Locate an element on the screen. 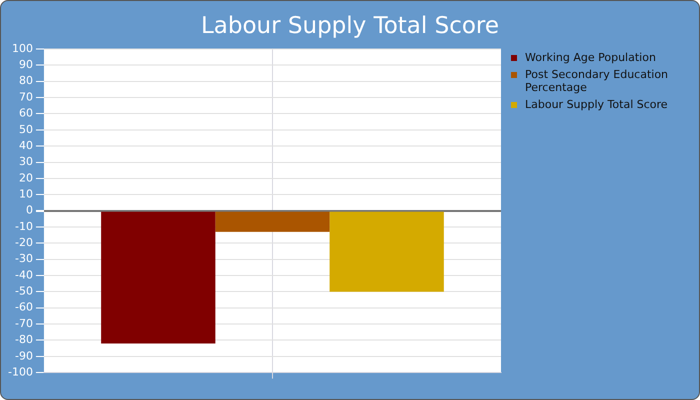  legend-label: Post Secondary Education Percentage is located at coordinates (597, 81).